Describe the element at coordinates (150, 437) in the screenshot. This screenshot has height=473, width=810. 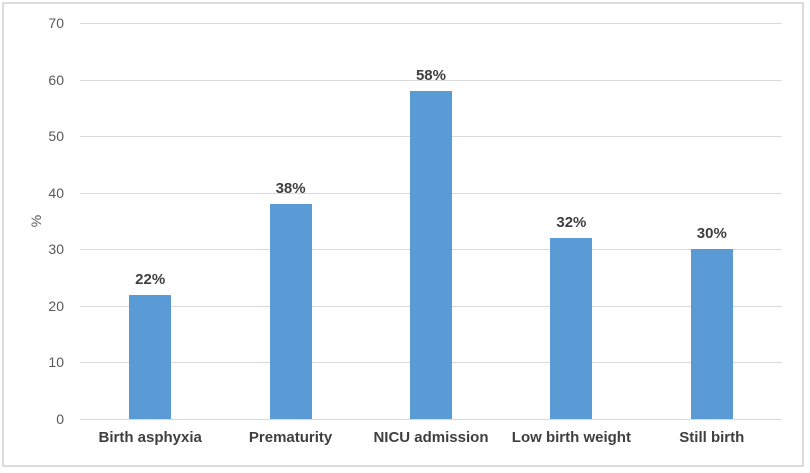
I see `x-category-label: Birth asphyxia` at that location.